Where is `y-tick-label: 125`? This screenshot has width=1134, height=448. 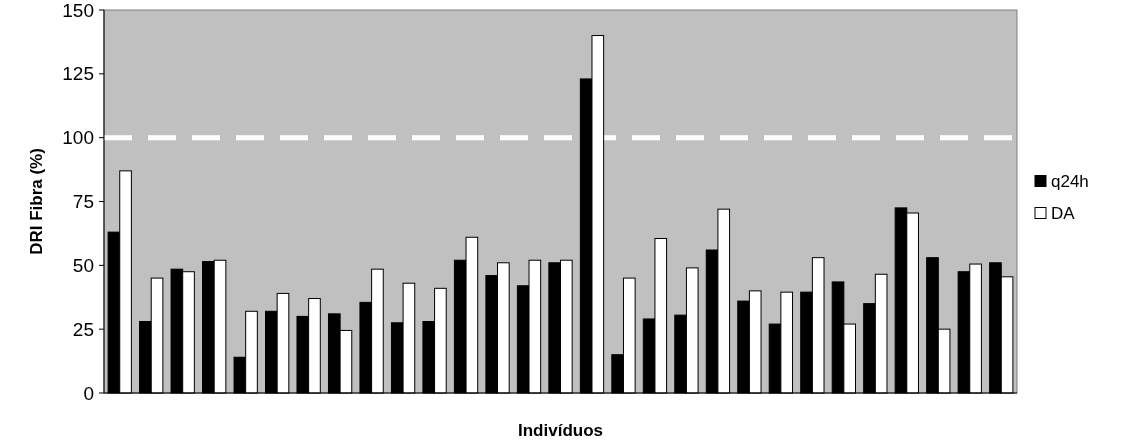
y-tick-label: 125 is located at coordinates (78, 74).